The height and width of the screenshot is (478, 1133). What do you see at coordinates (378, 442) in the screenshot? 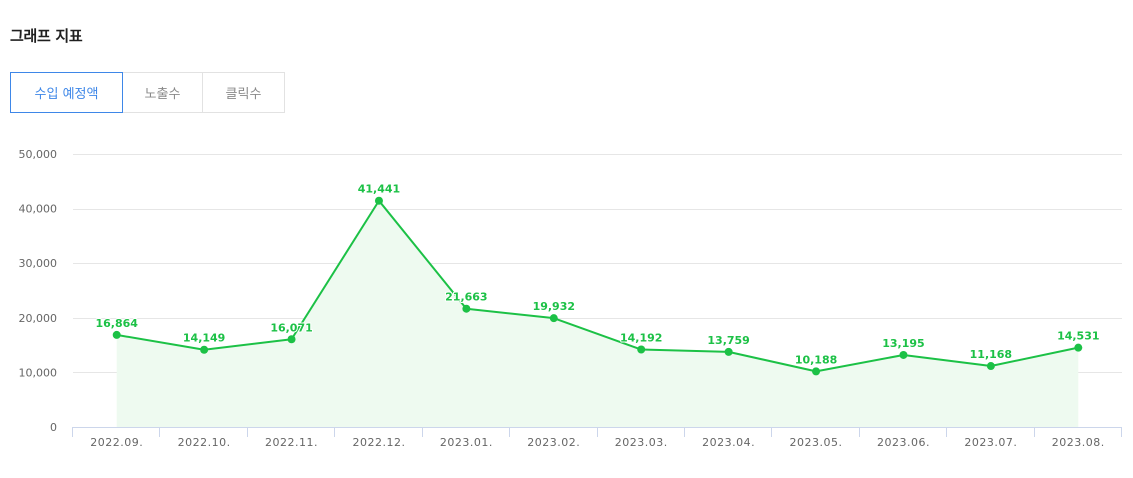
I see `x-tick-label: 2022.12.` at bounding box center [378, 442].